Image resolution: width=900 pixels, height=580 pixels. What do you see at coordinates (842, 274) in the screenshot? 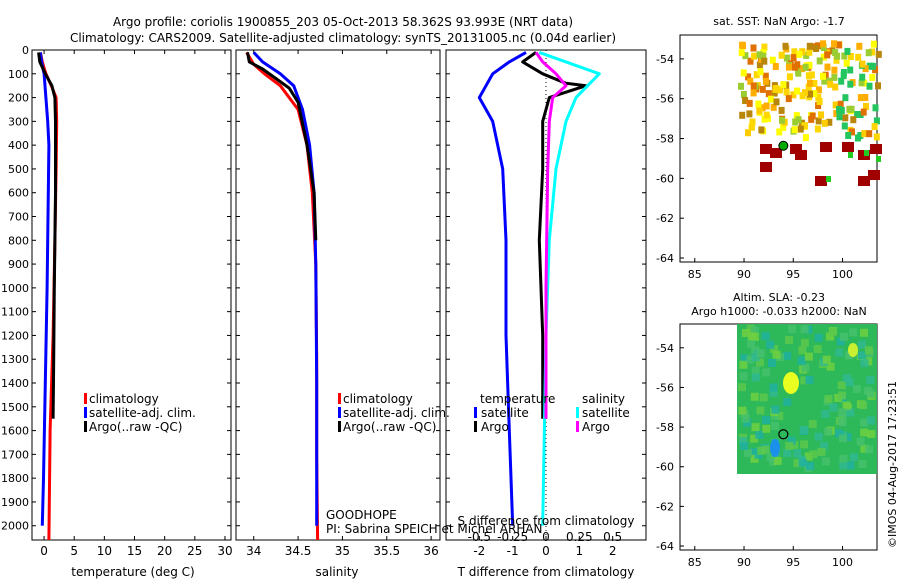
I see `map-xtick-label-sst_map-100: 100` at bounding box center [842, 274].